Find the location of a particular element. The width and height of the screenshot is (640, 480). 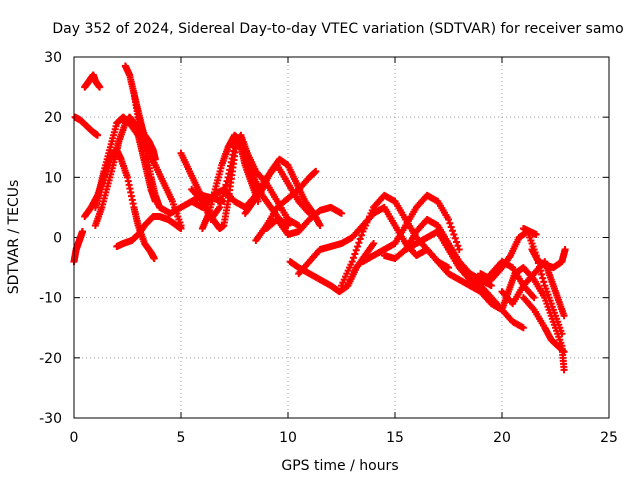

y-tick-label: 20 is located at coordinates (53, 118).